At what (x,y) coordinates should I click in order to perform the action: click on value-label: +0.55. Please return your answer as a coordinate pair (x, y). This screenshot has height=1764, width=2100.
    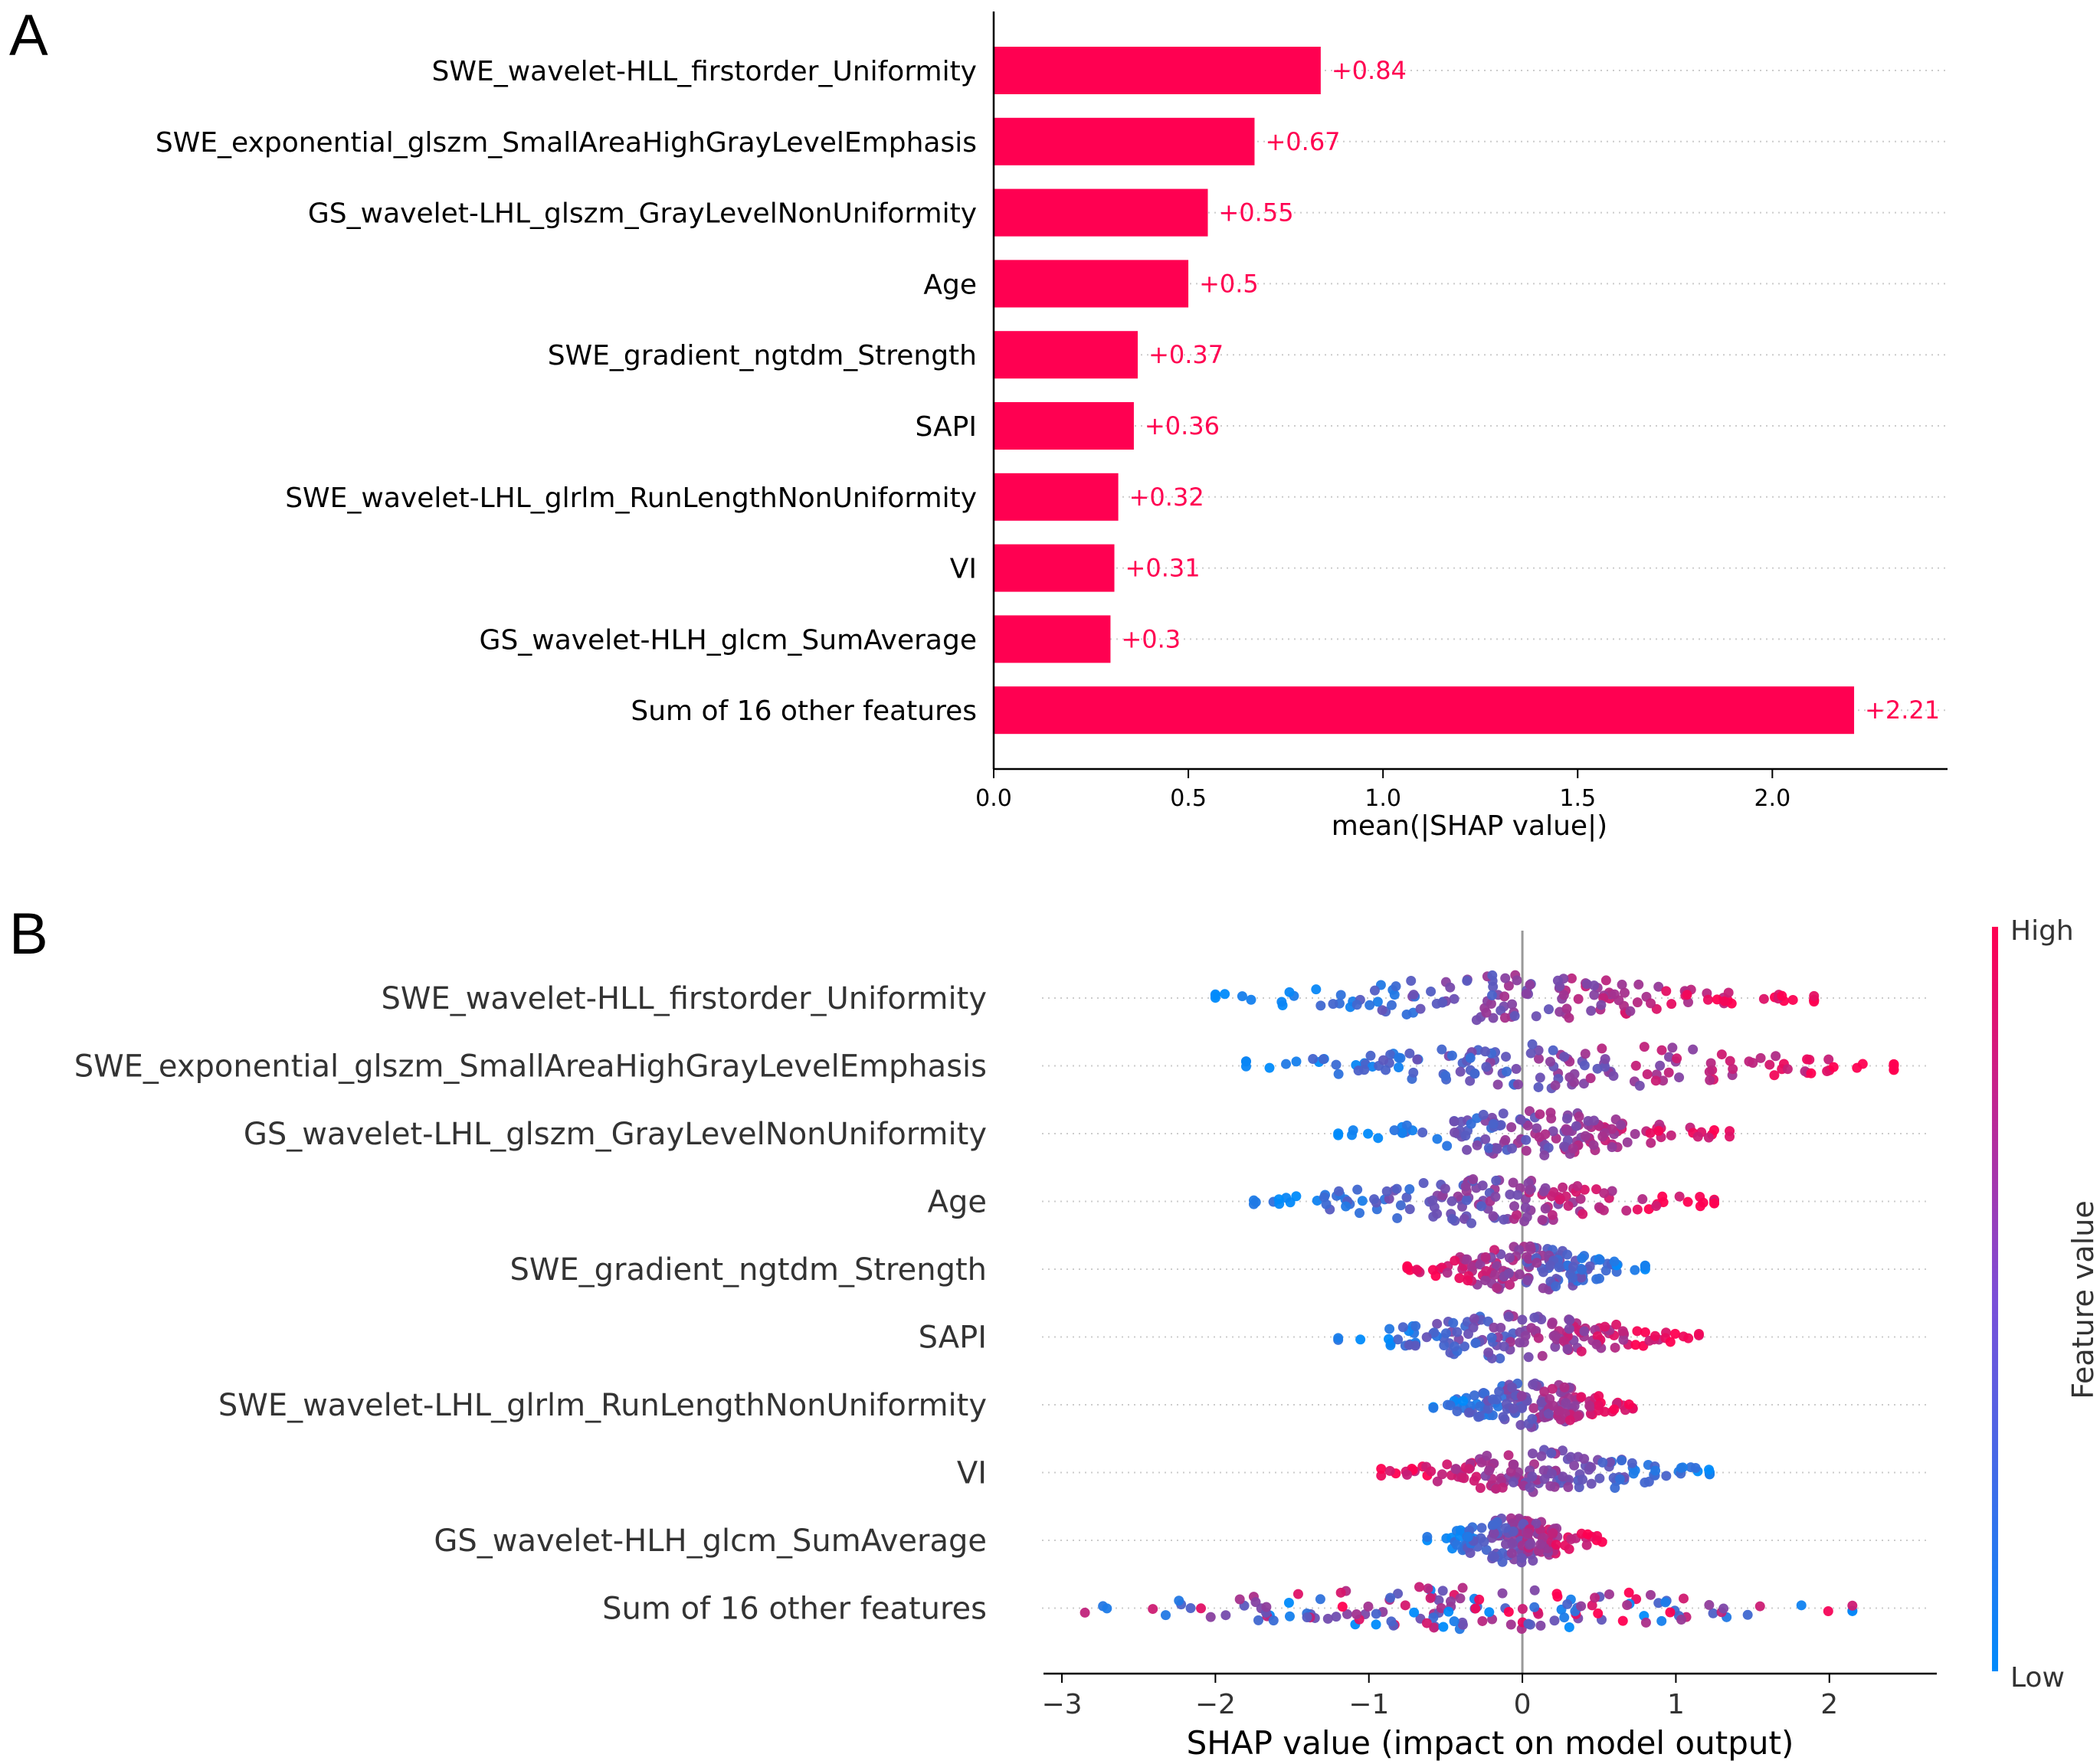
    Looking at the image, I should click on (1255, 212).